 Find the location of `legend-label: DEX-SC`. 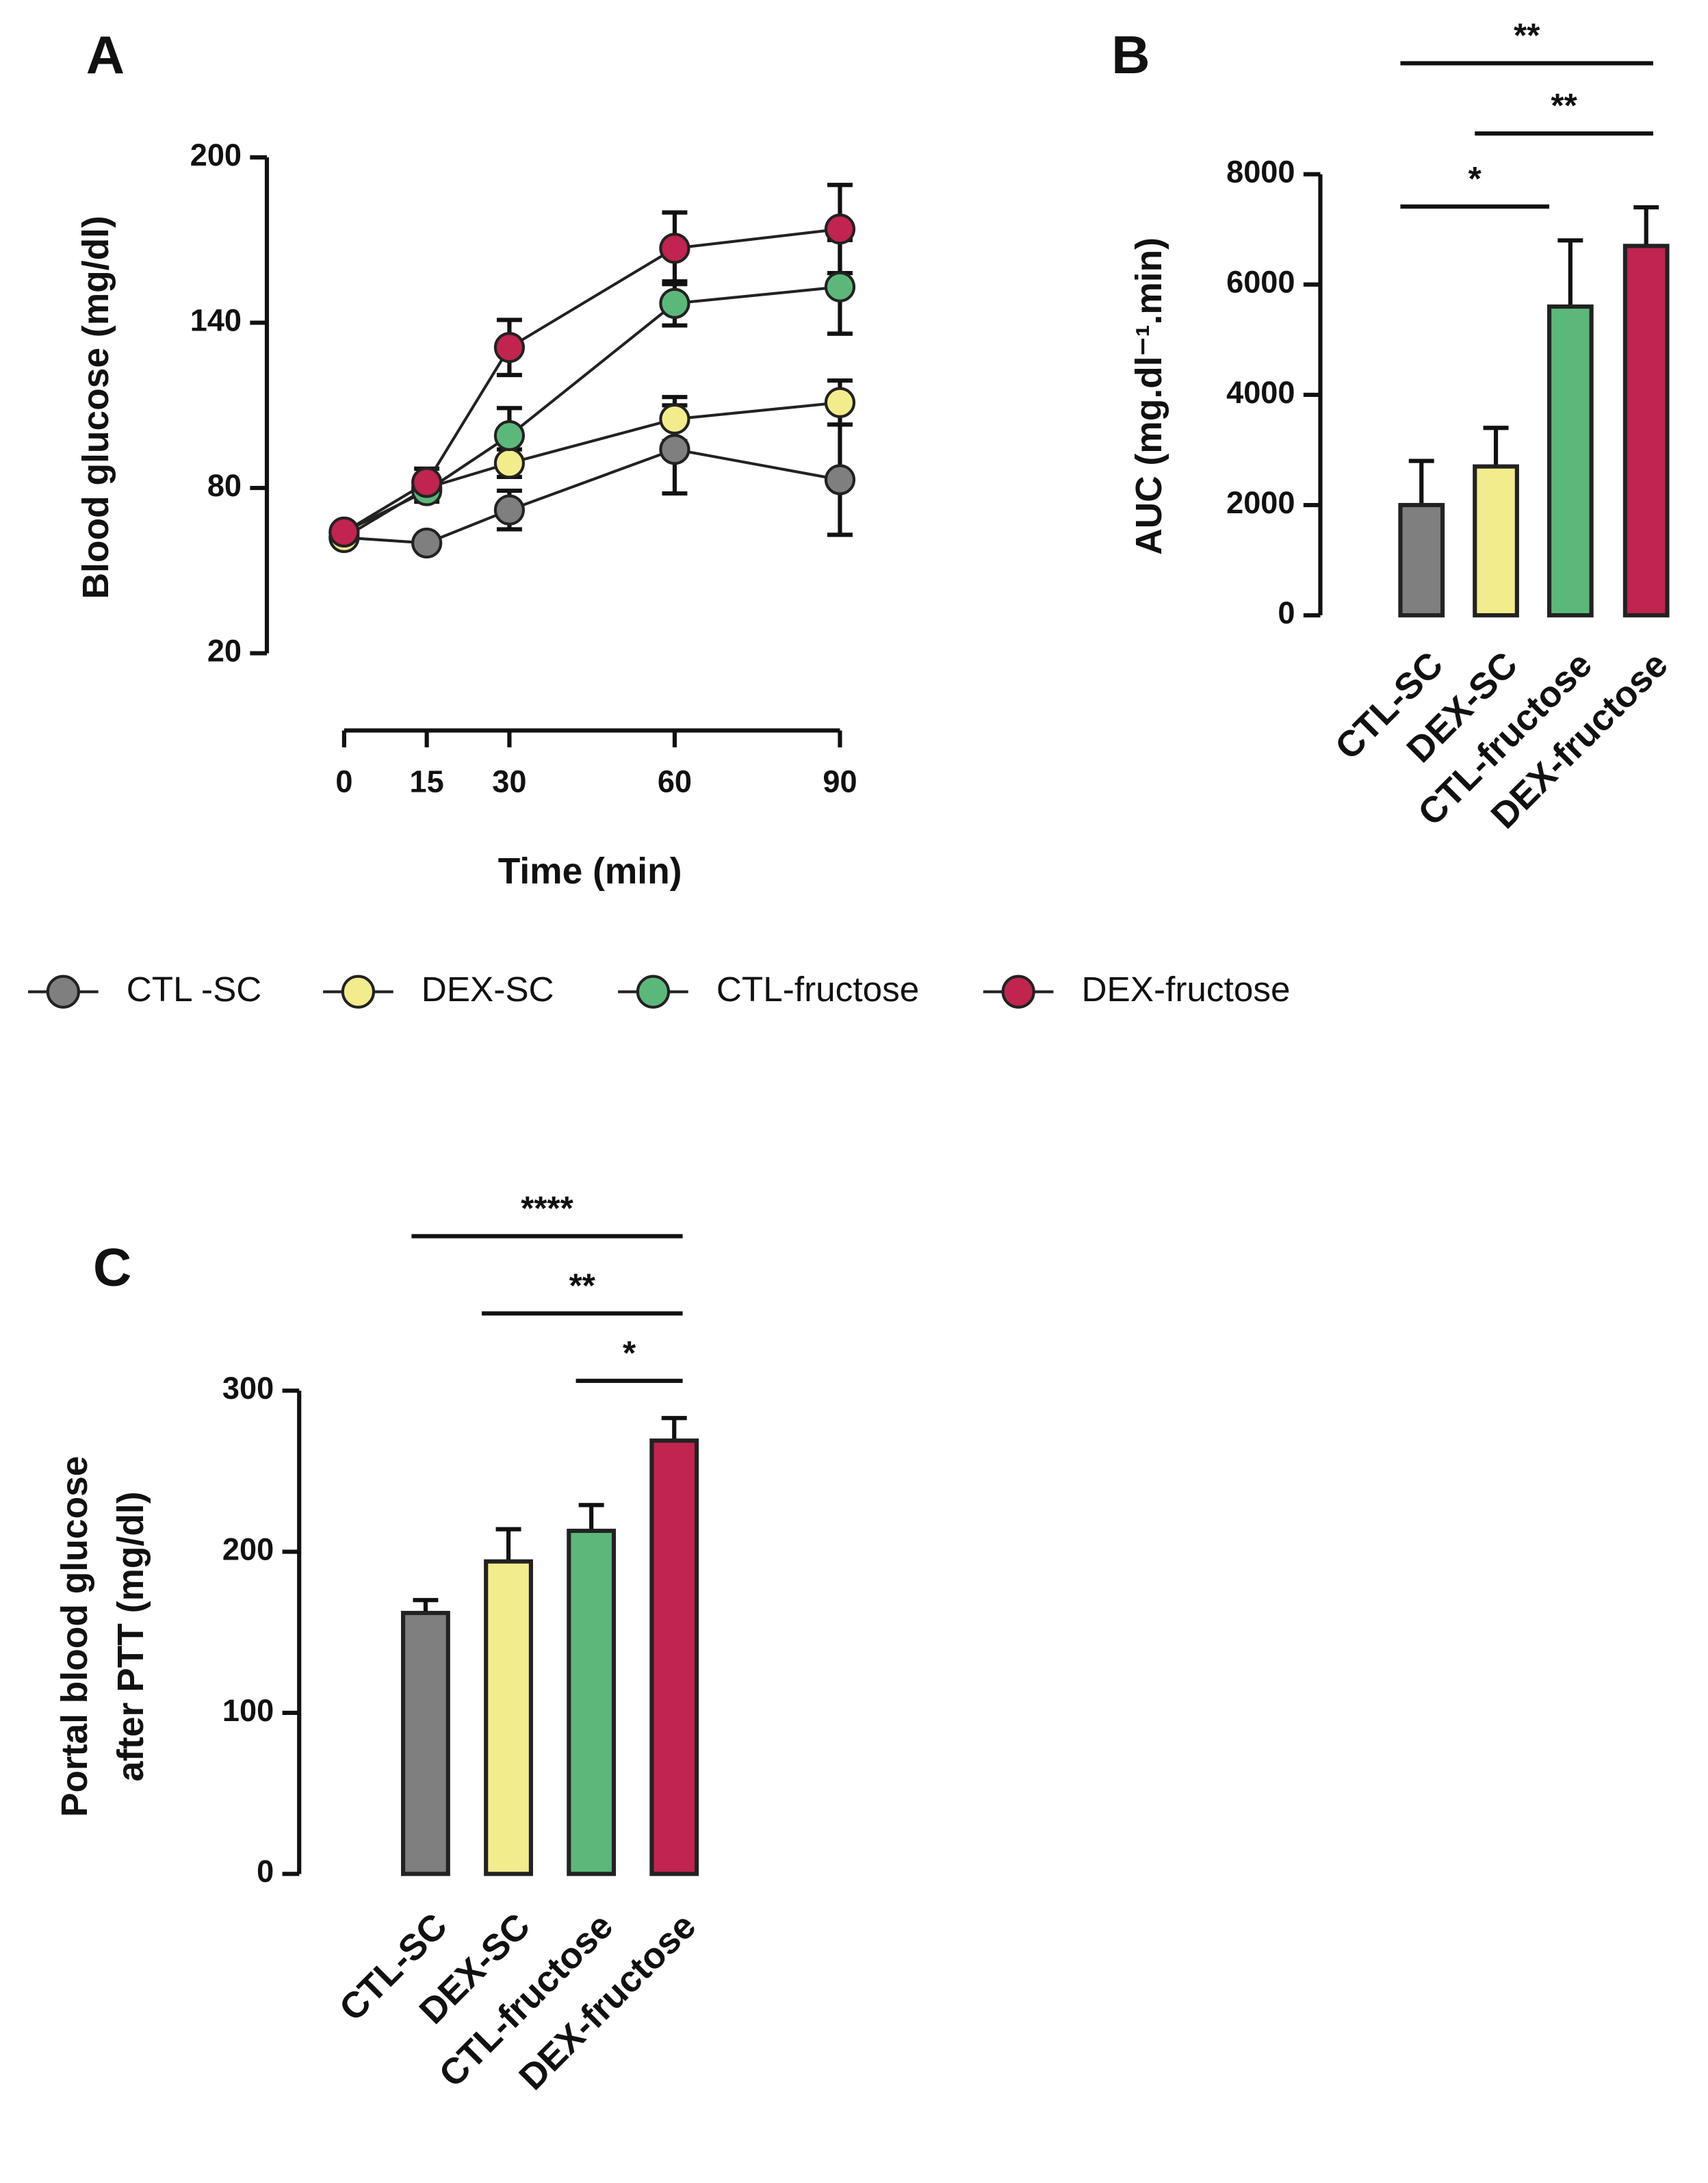

legend-label: DEX-SC is located at coordinates (488, 990).